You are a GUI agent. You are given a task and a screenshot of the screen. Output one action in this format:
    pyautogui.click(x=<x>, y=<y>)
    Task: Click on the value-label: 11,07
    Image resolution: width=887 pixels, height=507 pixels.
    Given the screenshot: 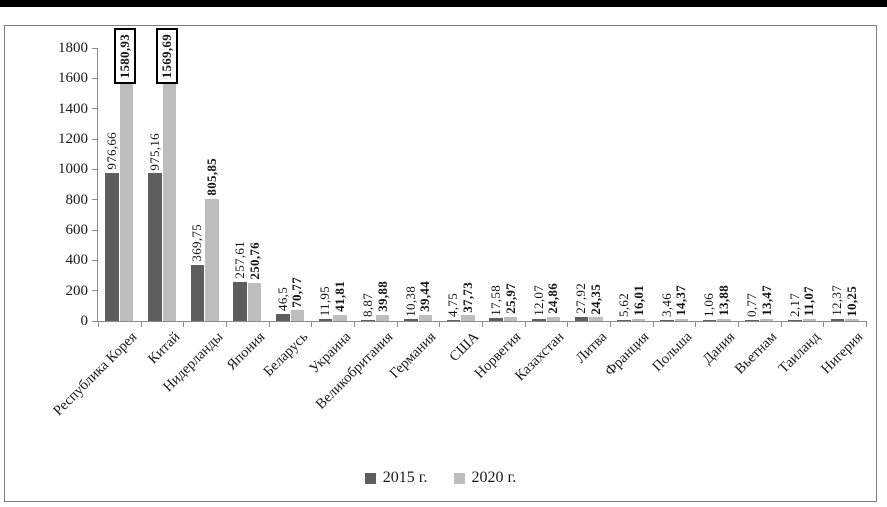 What is the action you would take?
    pyautogui.click(x=809, y=301)
    